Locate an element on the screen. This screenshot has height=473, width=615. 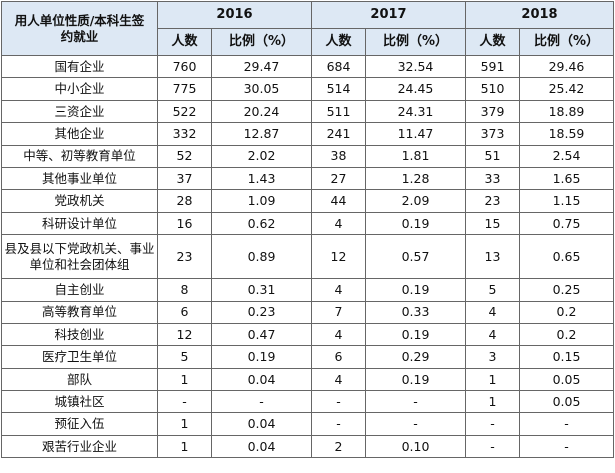
table-row: 科研设计单位 16 0.62 4 0.19 15 0.75 is located at coordinates (307, 223).